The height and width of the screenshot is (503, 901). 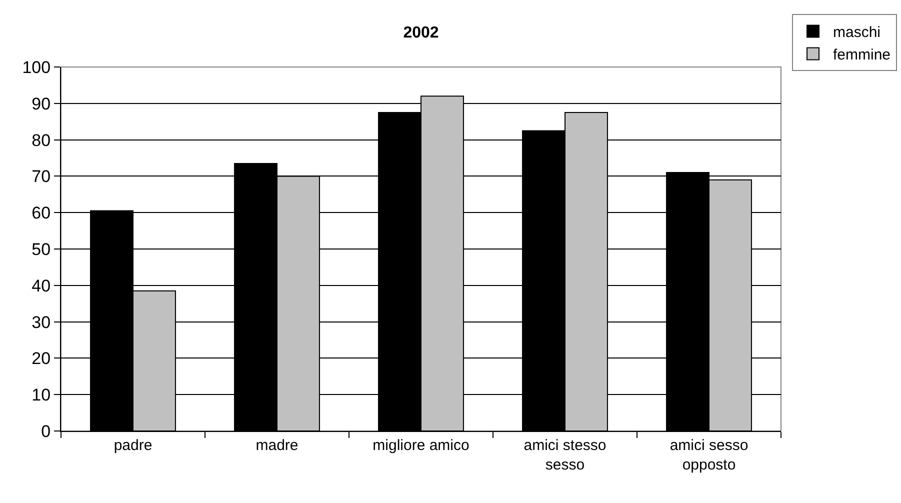 What do you see at coordinates (41, 395) in the screenshot?
I see `y-tick-label: 10` at bounding box center [41, 395].